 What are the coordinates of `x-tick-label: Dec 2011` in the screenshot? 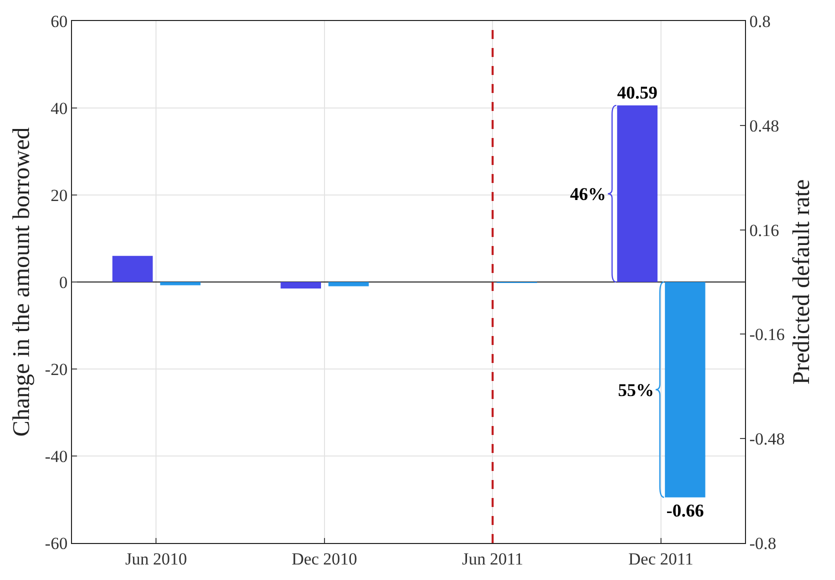 It's located at (661, 558).